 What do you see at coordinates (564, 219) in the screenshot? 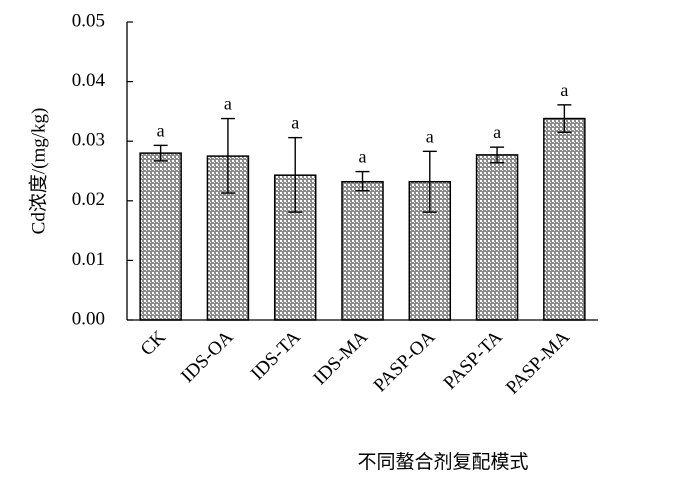
I see `bar-pasp-ma` at bounding box center [564, 219].